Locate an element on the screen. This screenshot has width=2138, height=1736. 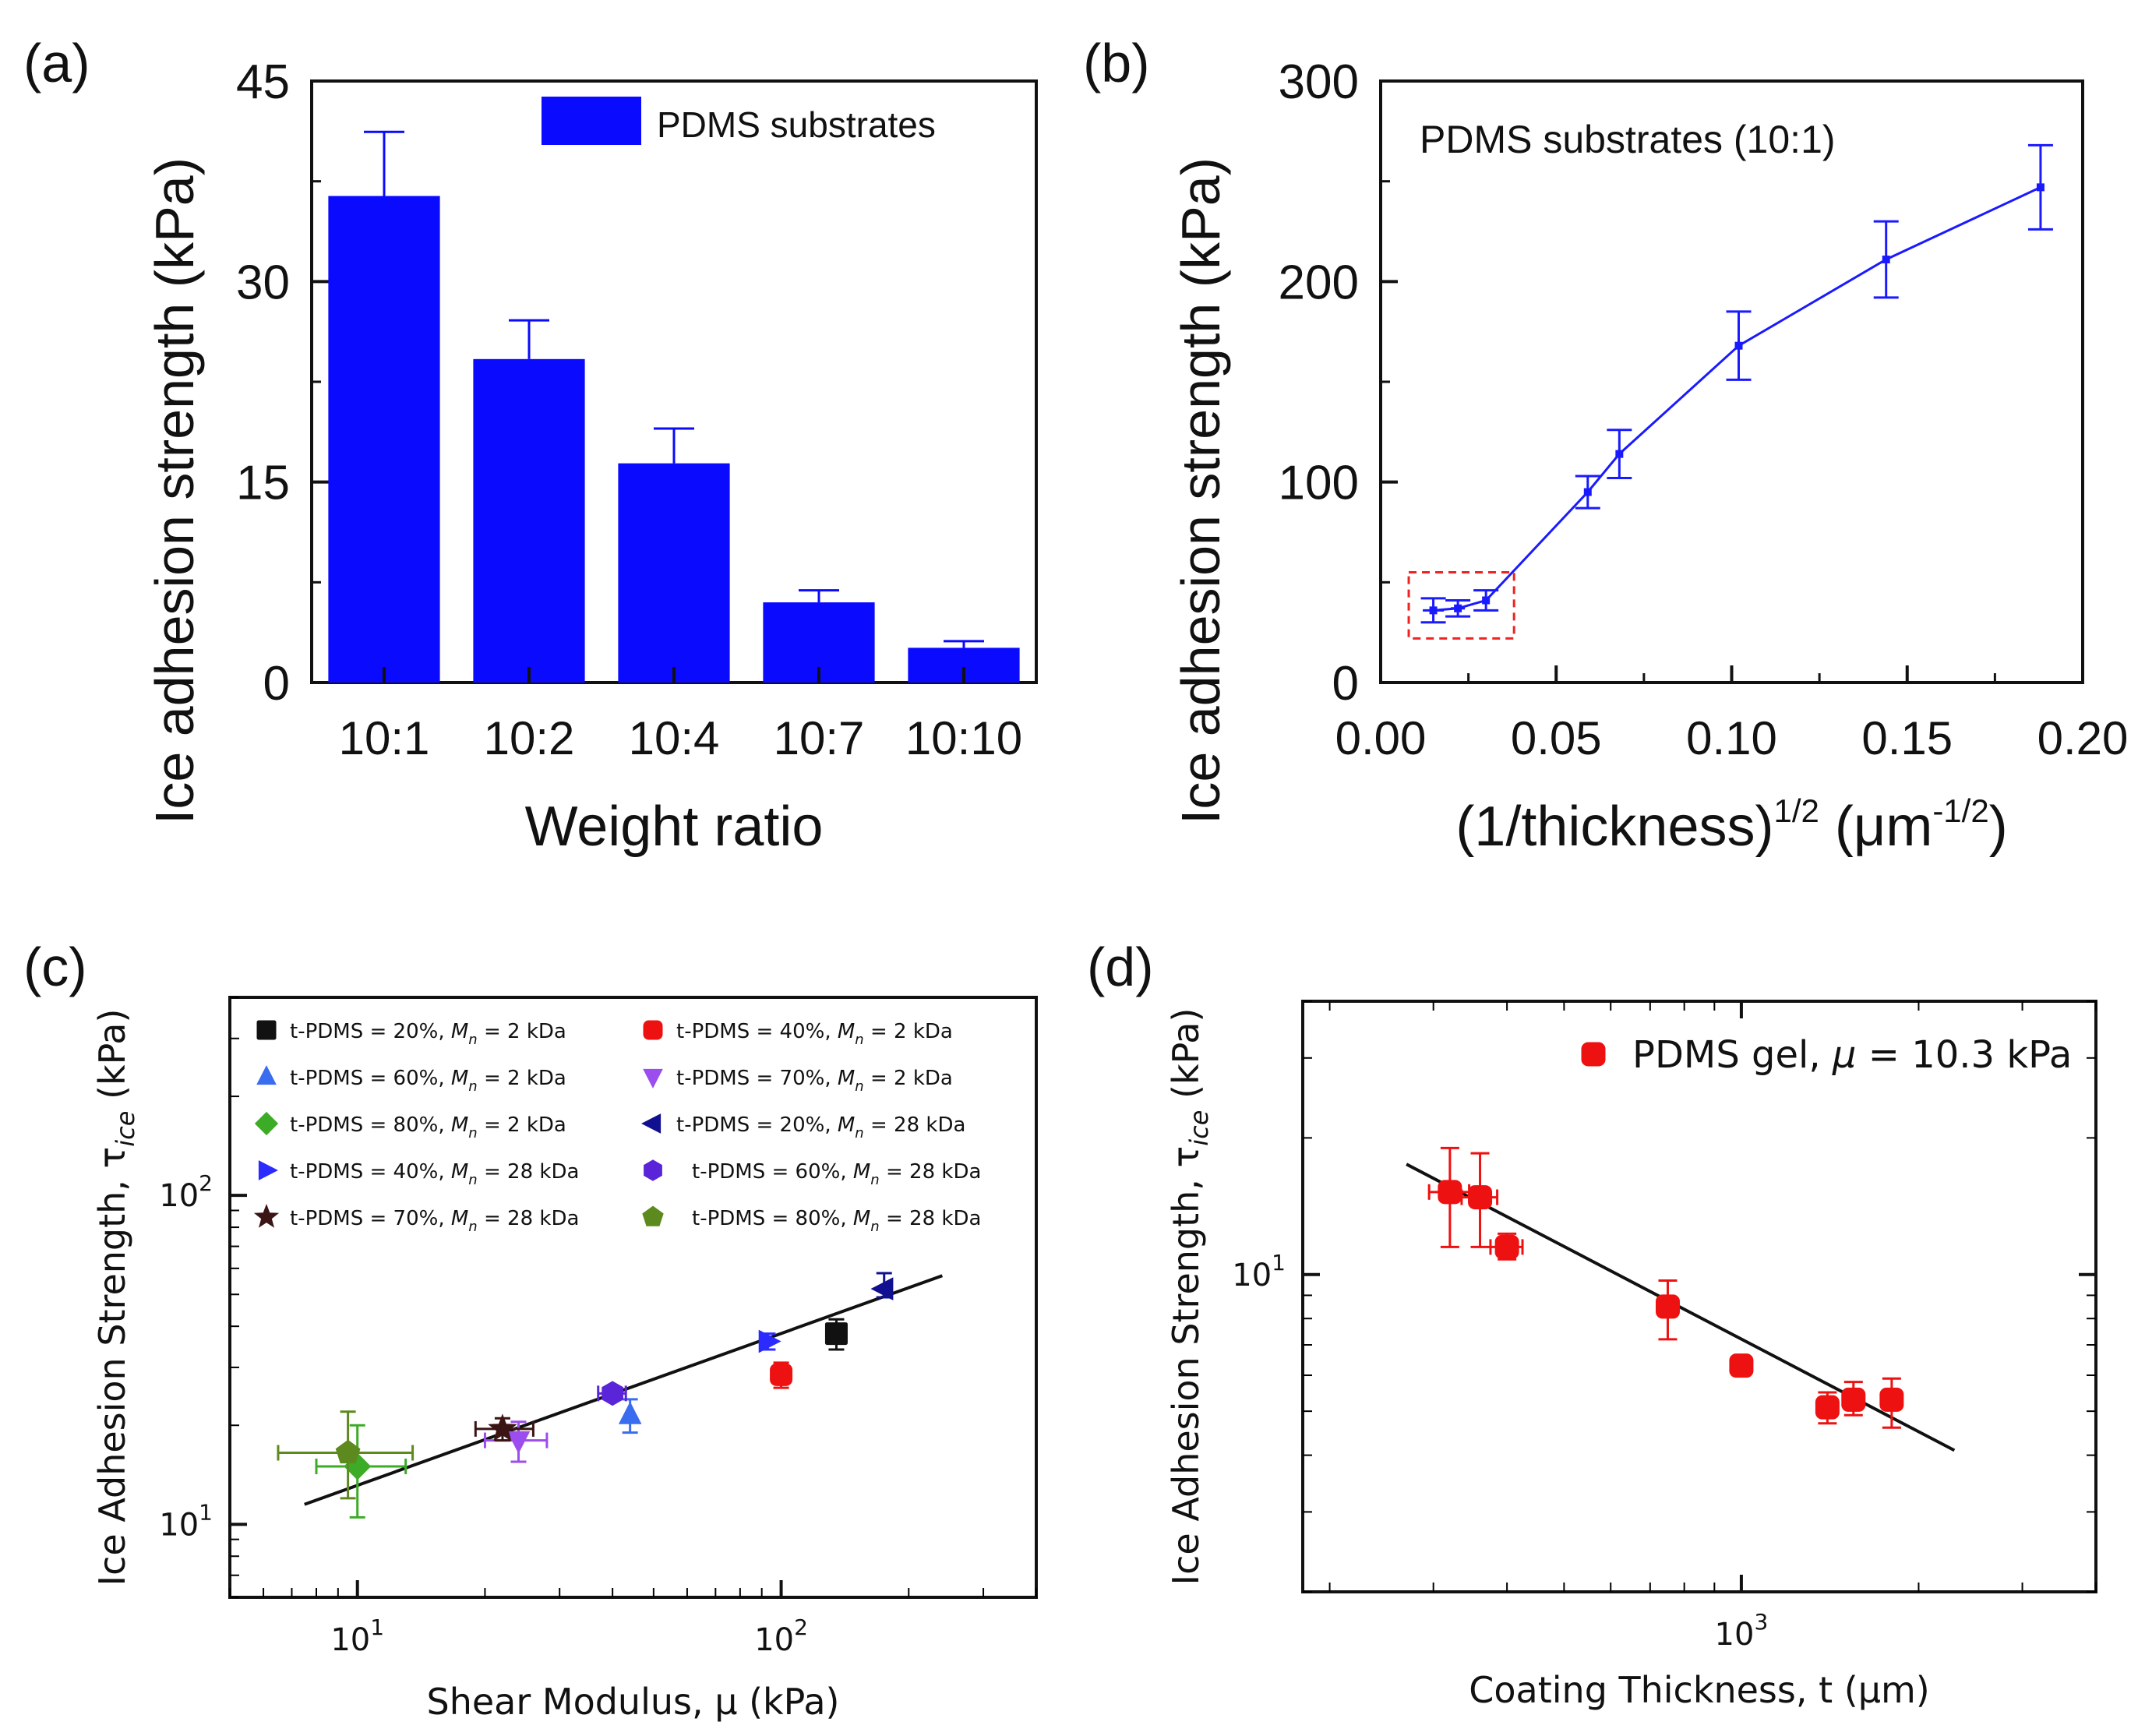
x-tick-label-a: 10:4 is located at coordinates (674, 738).